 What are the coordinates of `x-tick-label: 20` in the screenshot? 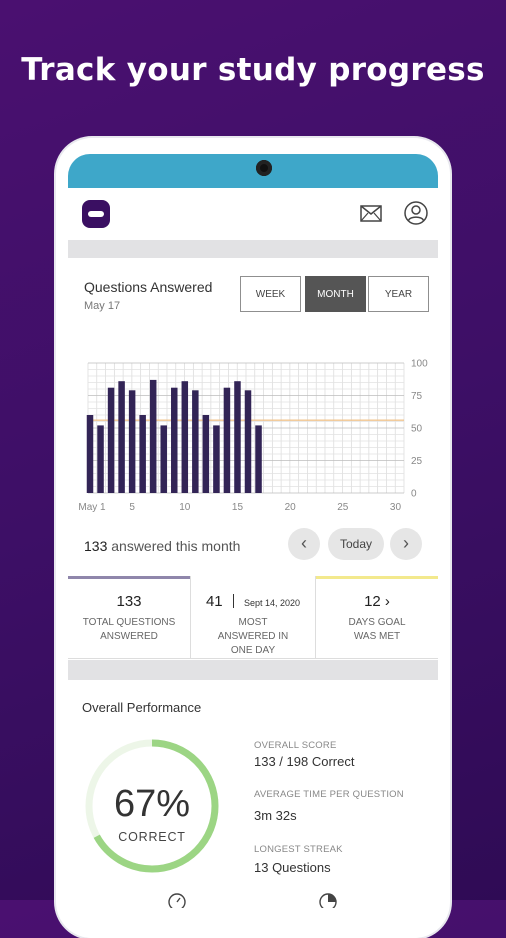 It's located at (291, 507).